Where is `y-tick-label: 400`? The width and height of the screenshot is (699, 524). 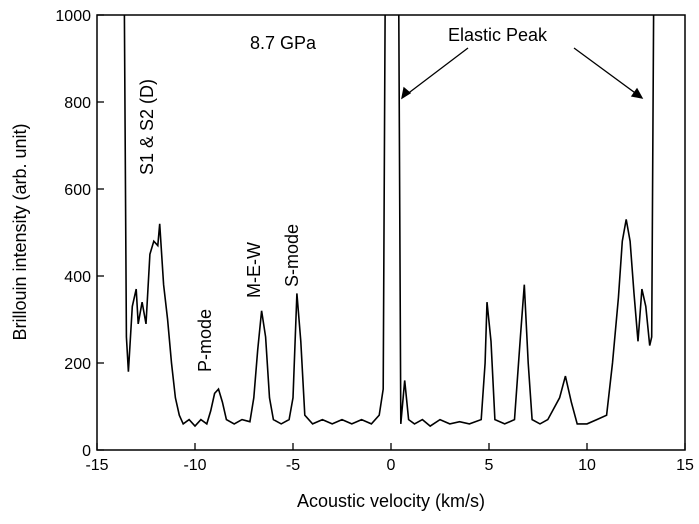 y-tick-label: 400 is located at coordinates (77, 277).